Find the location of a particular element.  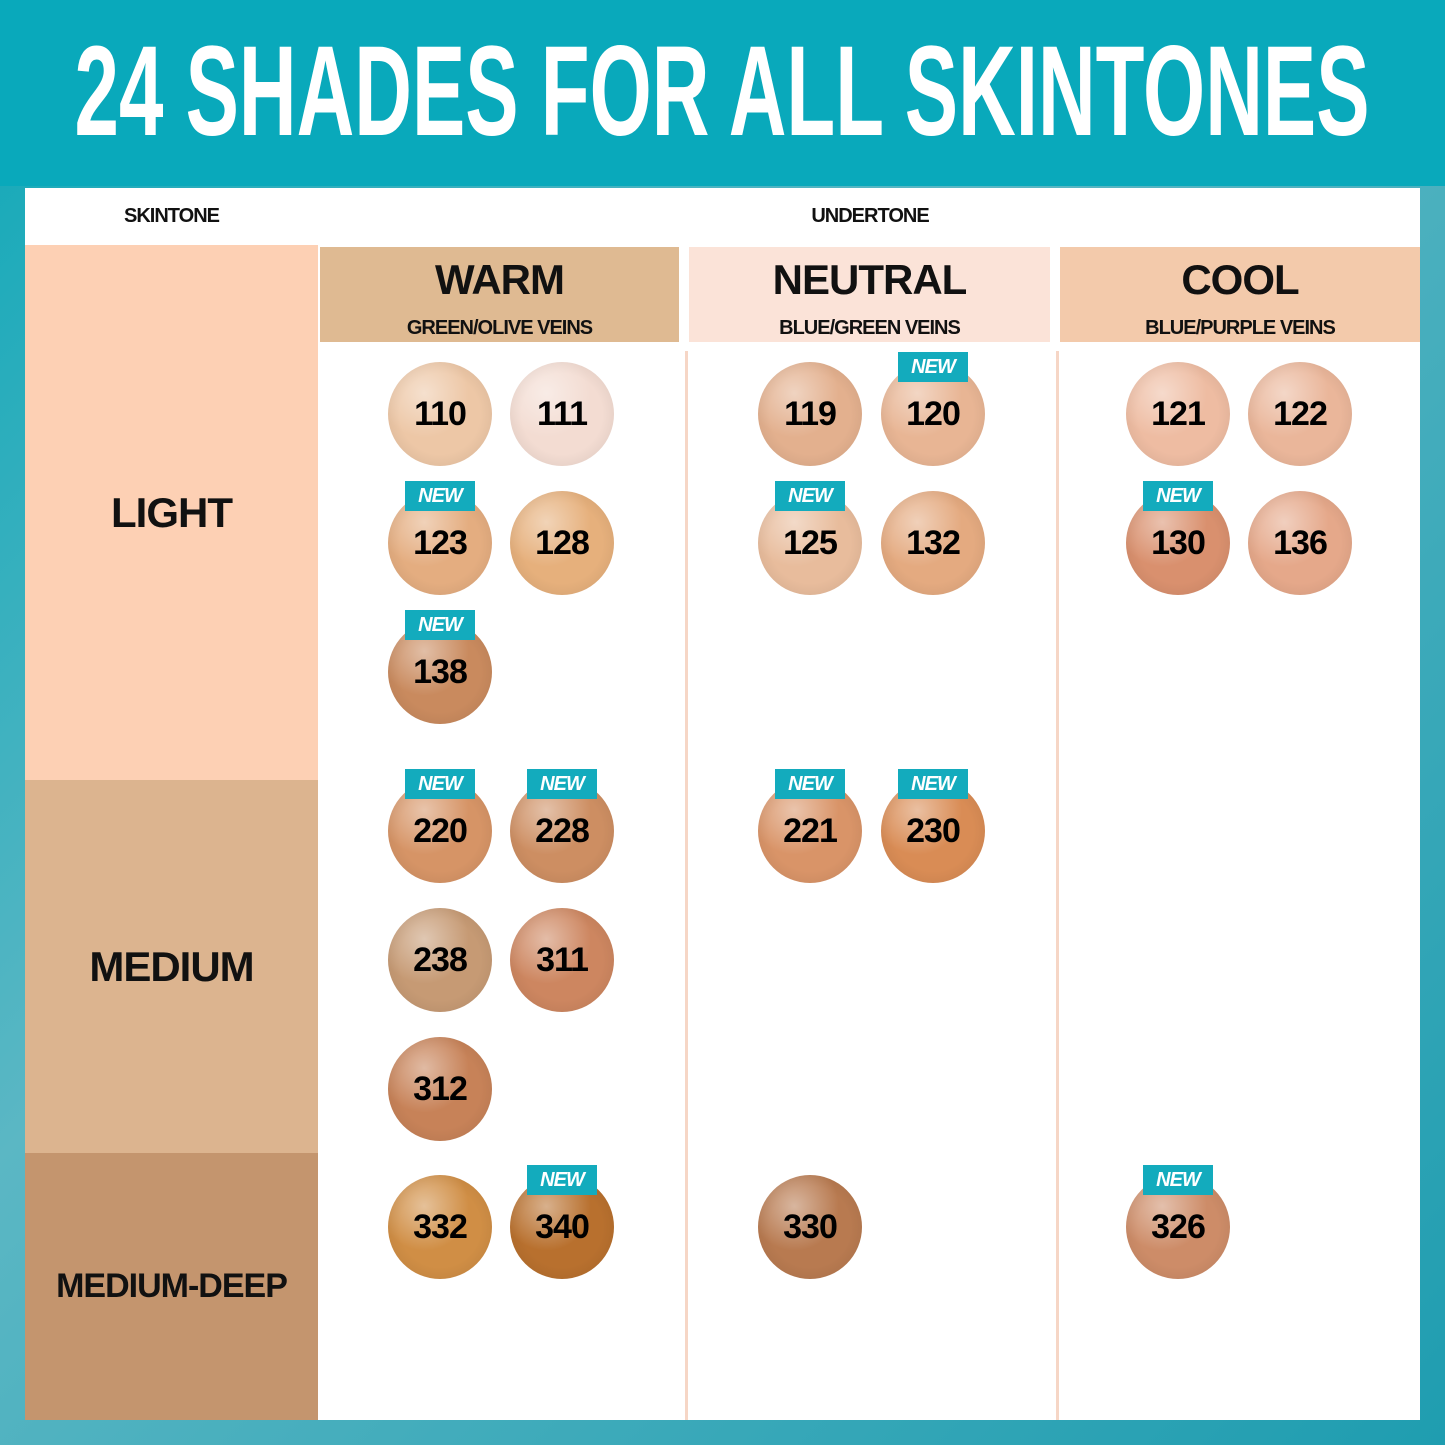

shade-swatch-136: 136 is located at coordinates (1300, 543).